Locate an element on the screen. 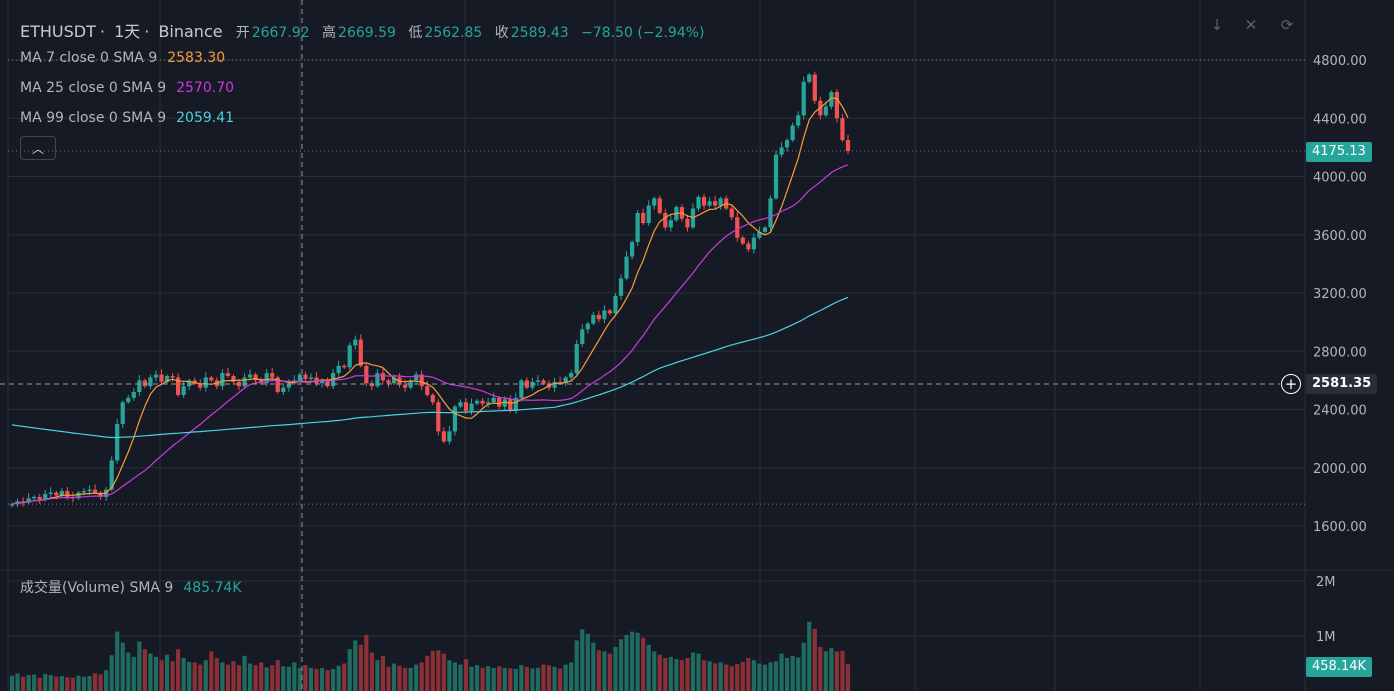  price-tick-label: 3600.00 is located at coordinates (1340, 236).